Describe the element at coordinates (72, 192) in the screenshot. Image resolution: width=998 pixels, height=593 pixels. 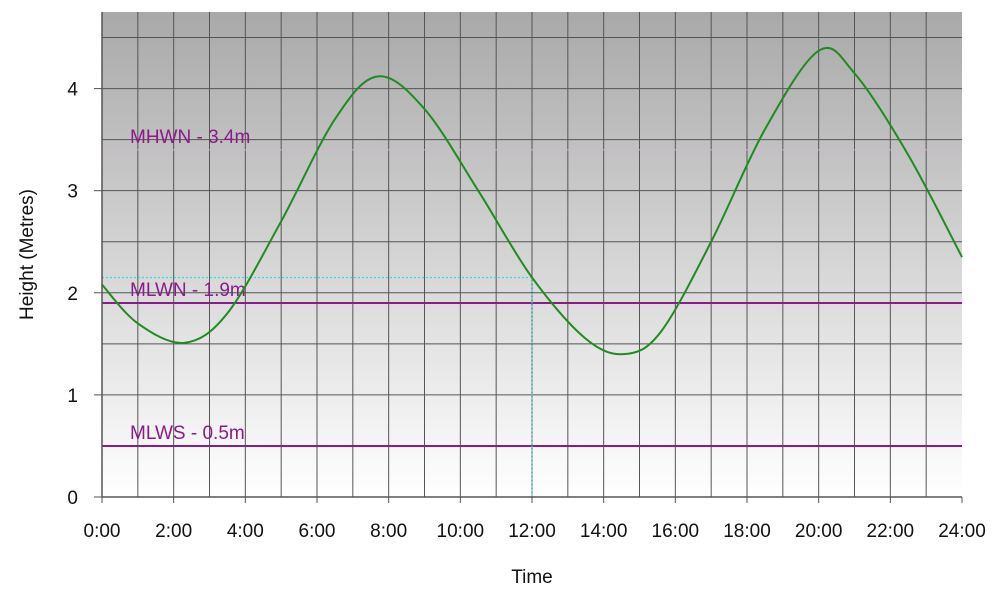
I see `y-tick-label: 3` at that location.